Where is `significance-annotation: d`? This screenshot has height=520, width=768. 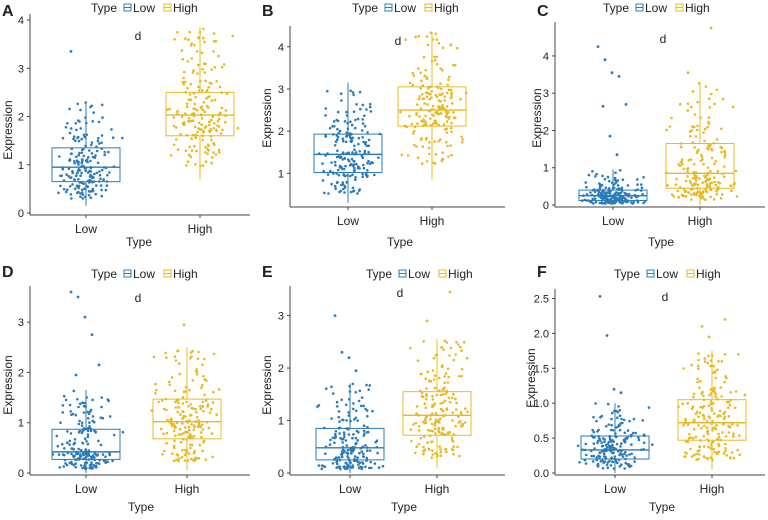
significance-annotation: d is located at coordinates (138, 36).